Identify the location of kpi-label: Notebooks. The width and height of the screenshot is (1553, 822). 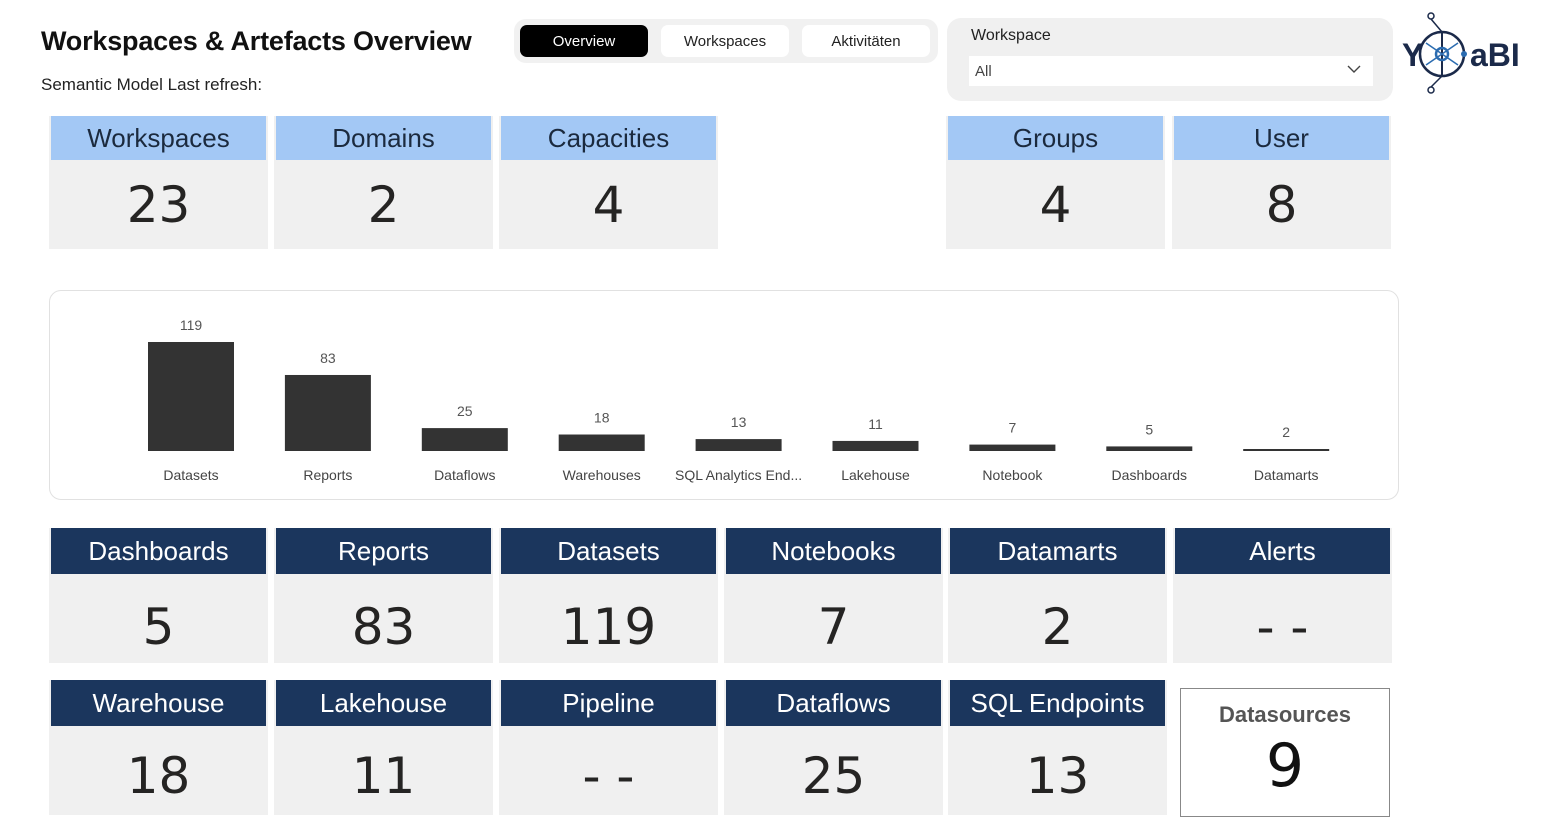
(833, 551).